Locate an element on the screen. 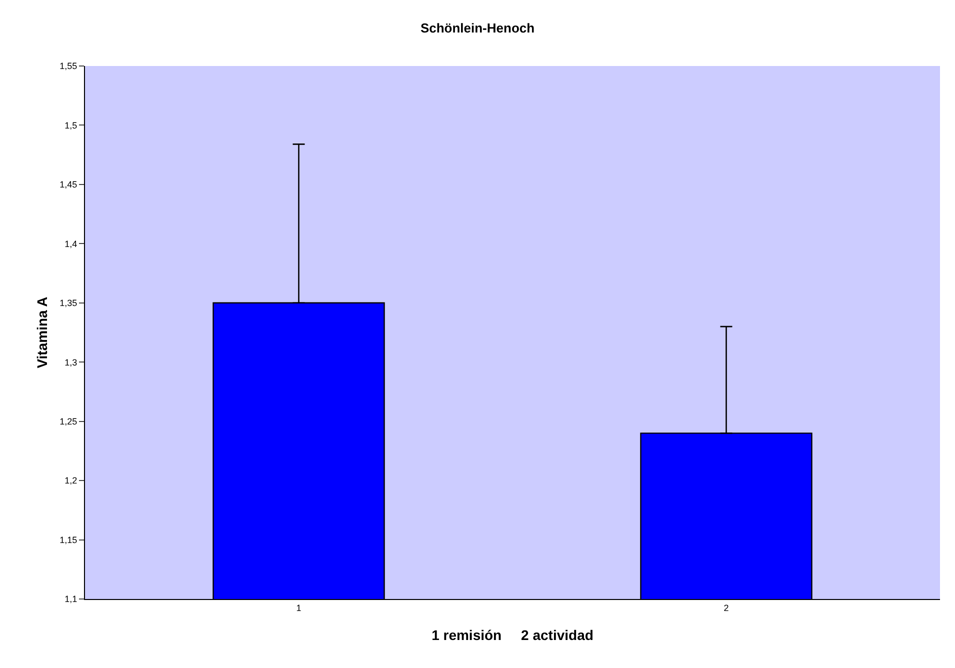  y-tick-label: 1,3 is located at coordinates (71, 362).